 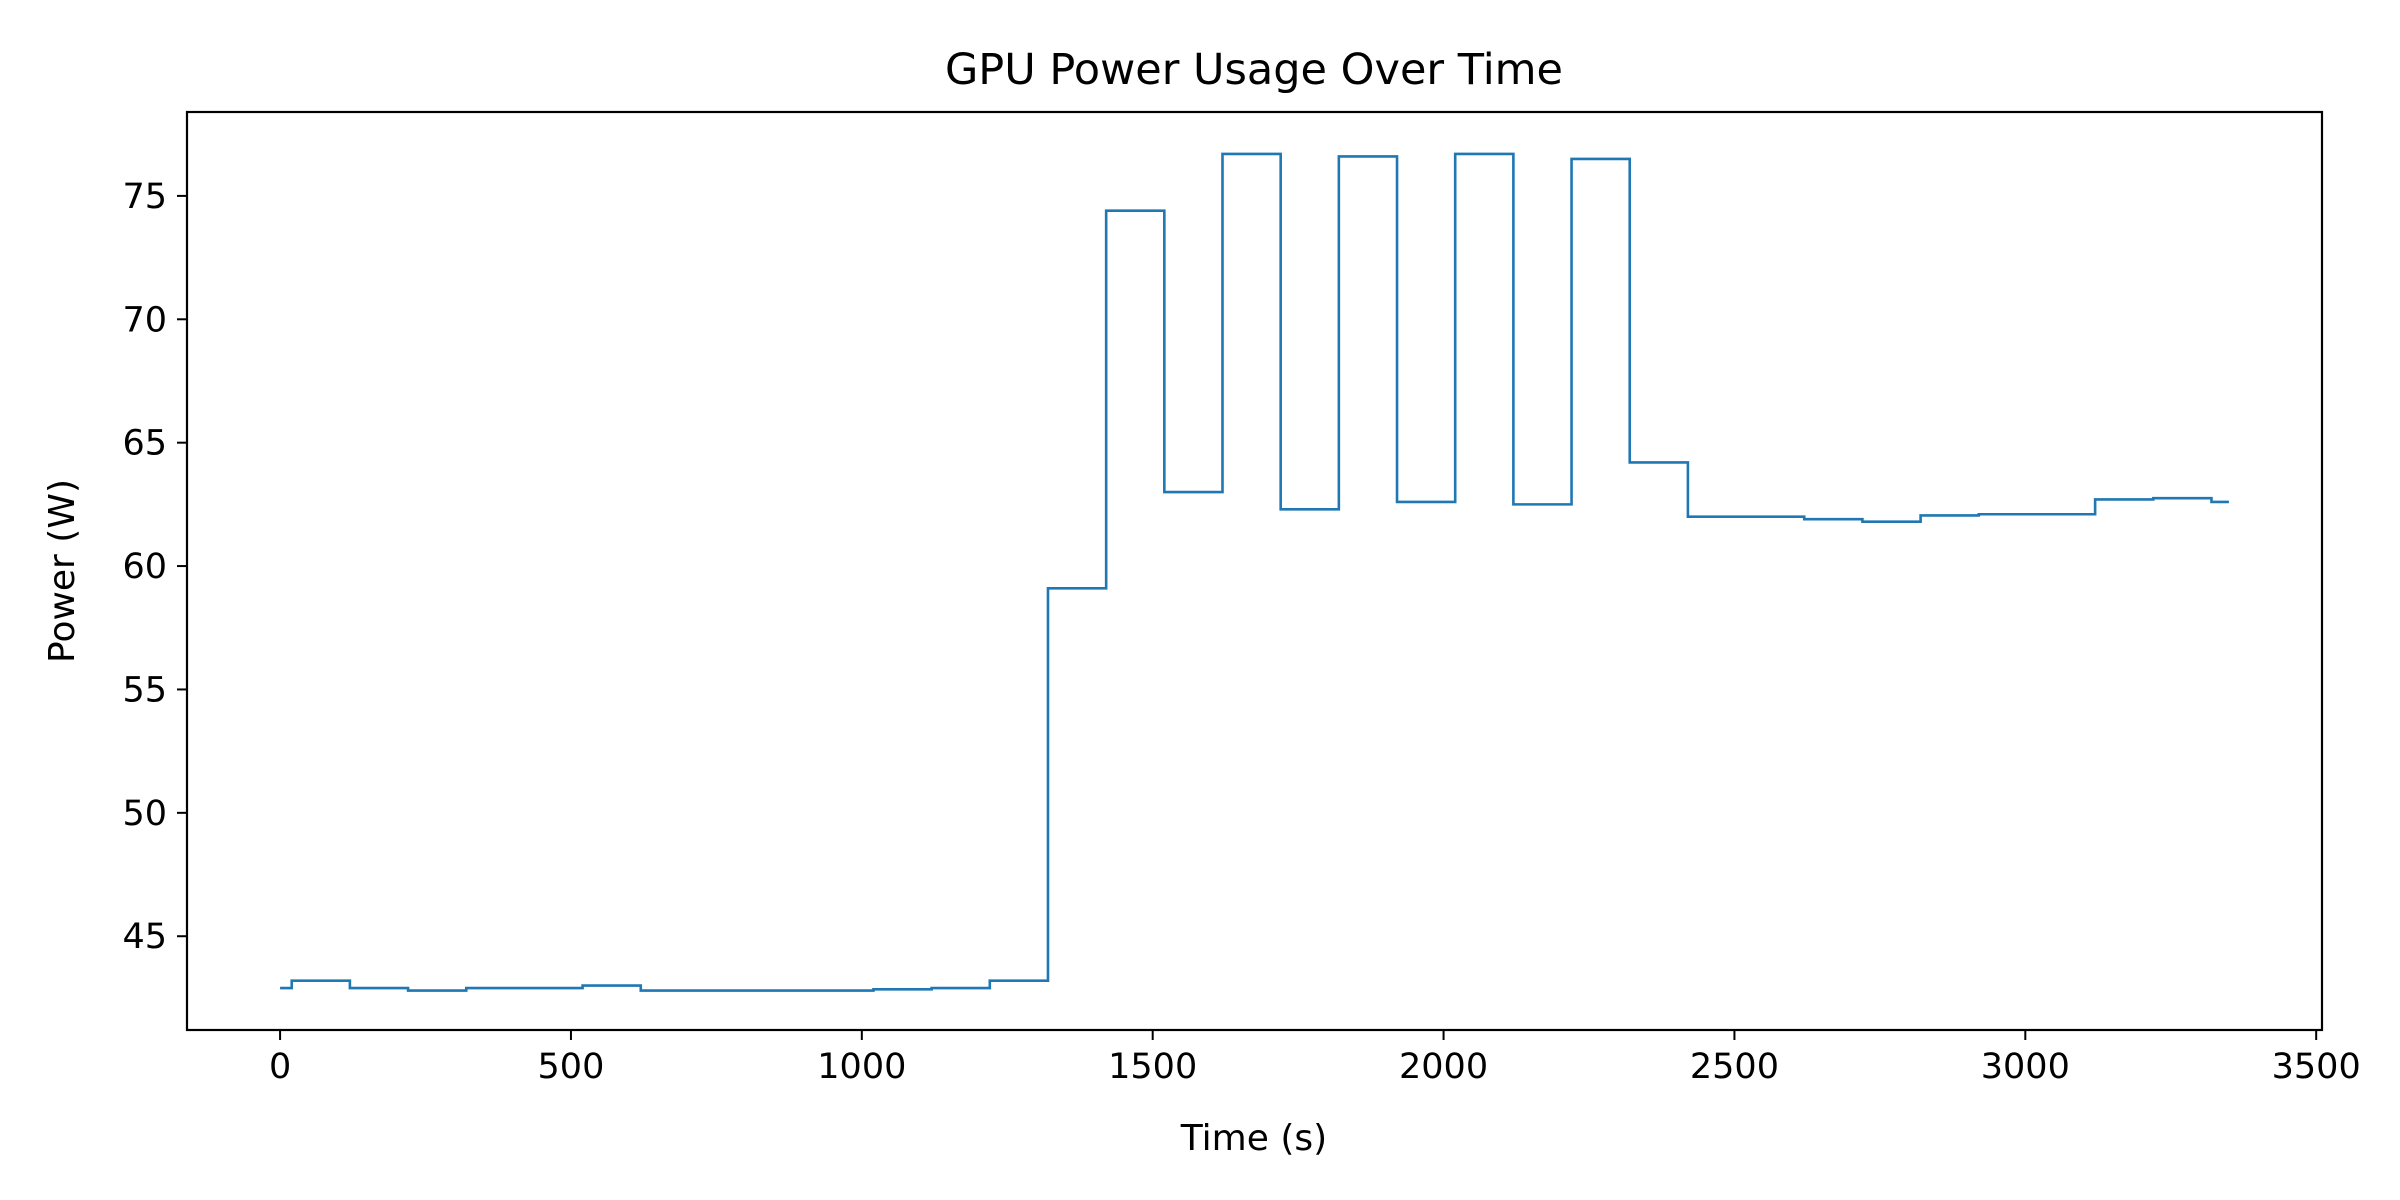 I want to click on x-tick-label: 500, so click(x=571, y=1067).